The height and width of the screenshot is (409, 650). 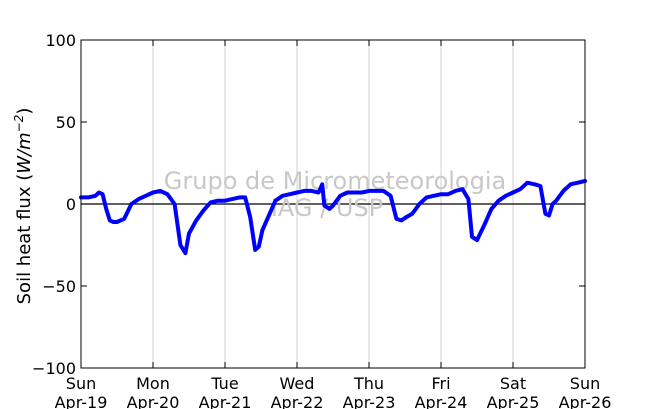 I want to click on x-tick-date-1: Apr-20, so click(x=153, y=401).